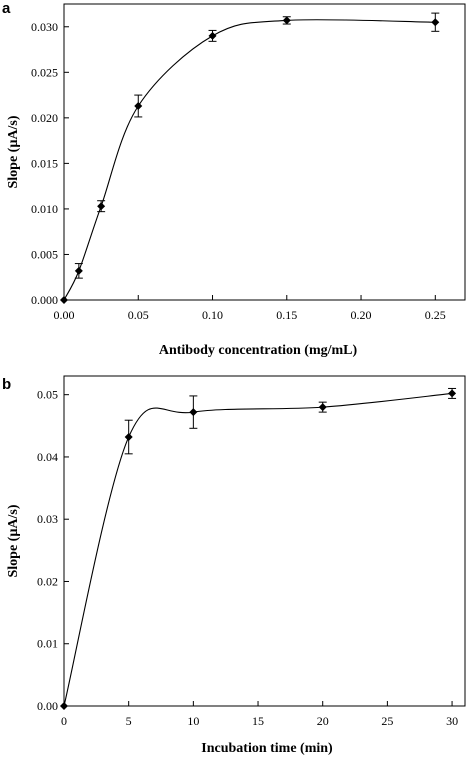 Image resolution: width=474 pixels, height=760 pixels. Describe the element at coordinates (13, 540) in the screenshot. I see `y-axis-title-b: Slope (µA/s)` at that location.